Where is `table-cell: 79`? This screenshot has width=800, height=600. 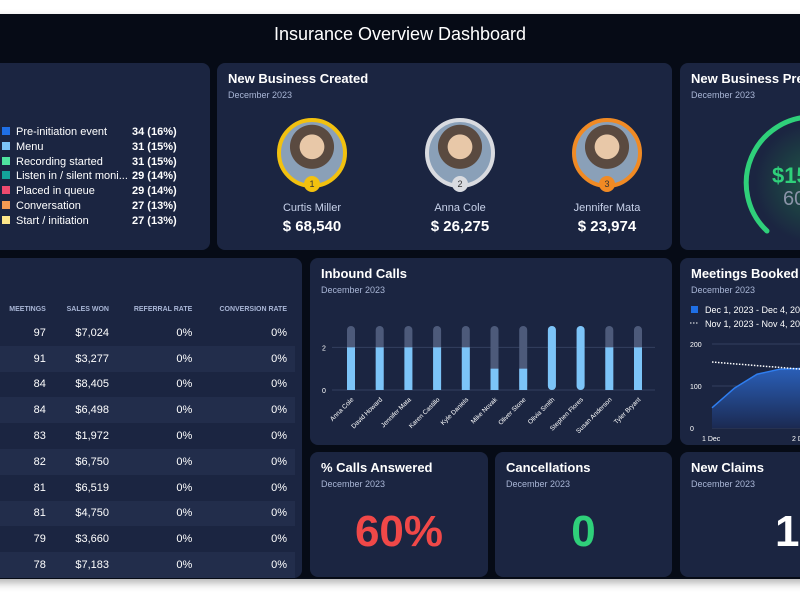 table-cell: 79 is located at coordinates (39, 539).